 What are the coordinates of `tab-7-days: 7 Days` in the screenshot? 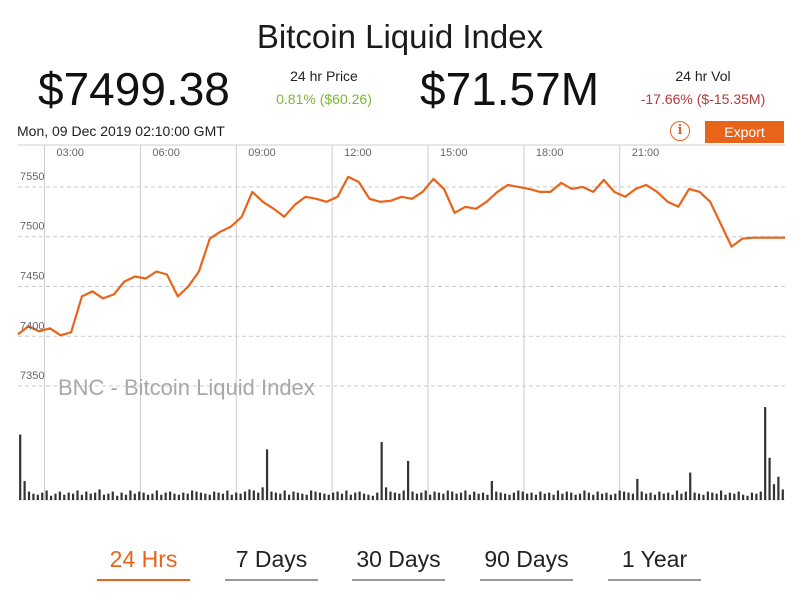 It's located at (271, 563).